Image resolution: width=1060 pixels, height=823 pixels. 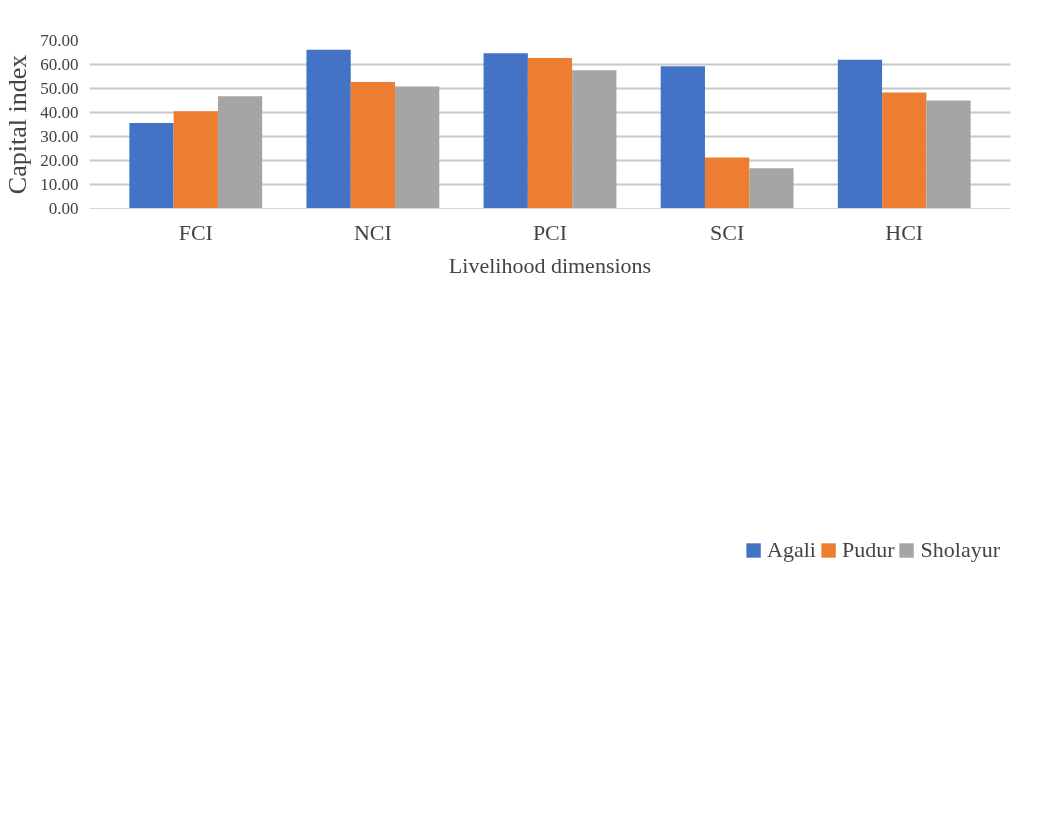 I want to click on legend-label: Pudur, so click(x=868, y=550).